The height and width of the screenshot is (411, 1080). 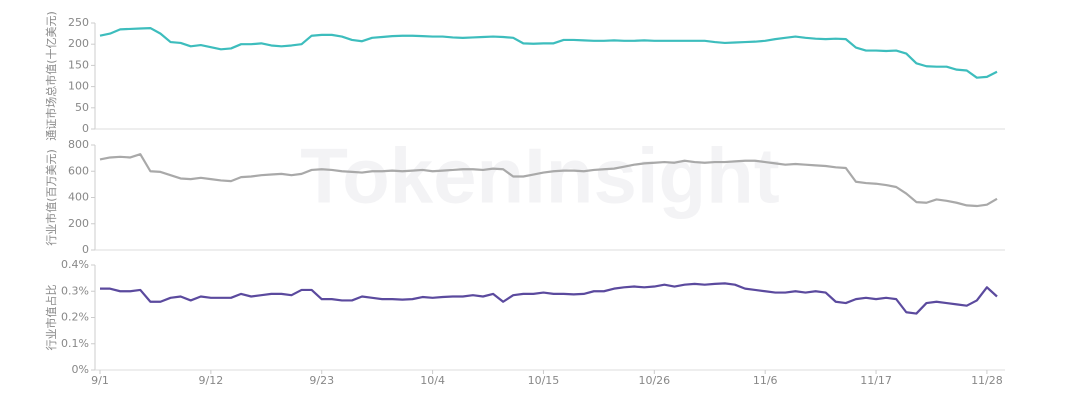 What do you see at coordinates (75, 264) in the screenshot?
I see `y-tick-label: 0.4%` at bounding box center [75, 264].